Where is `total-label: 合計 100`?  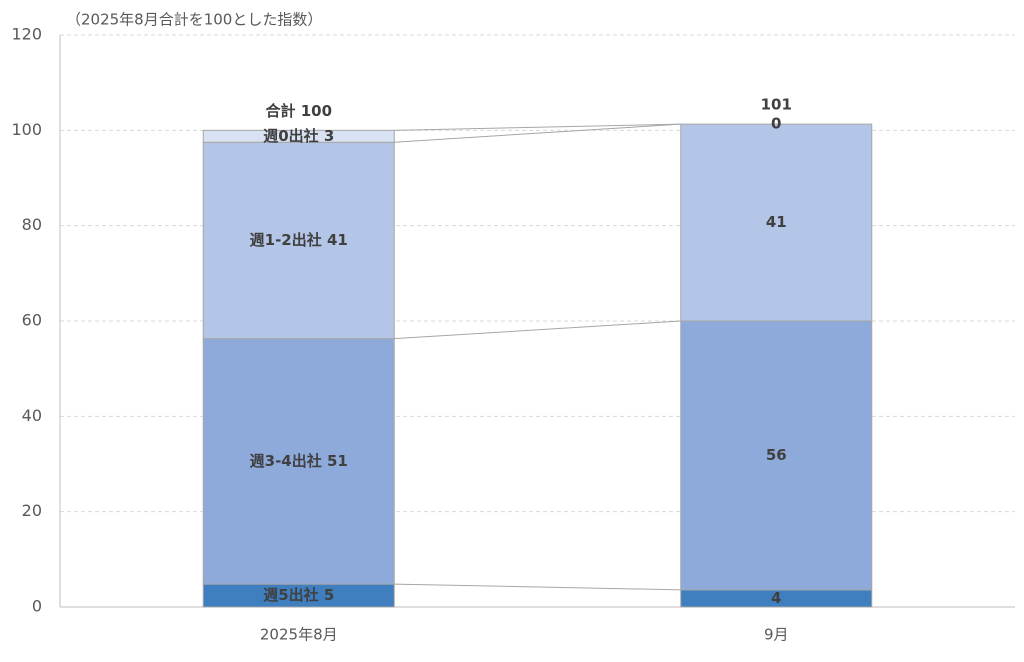 total-label: 合計 100 is located at coordinates (298, 111).